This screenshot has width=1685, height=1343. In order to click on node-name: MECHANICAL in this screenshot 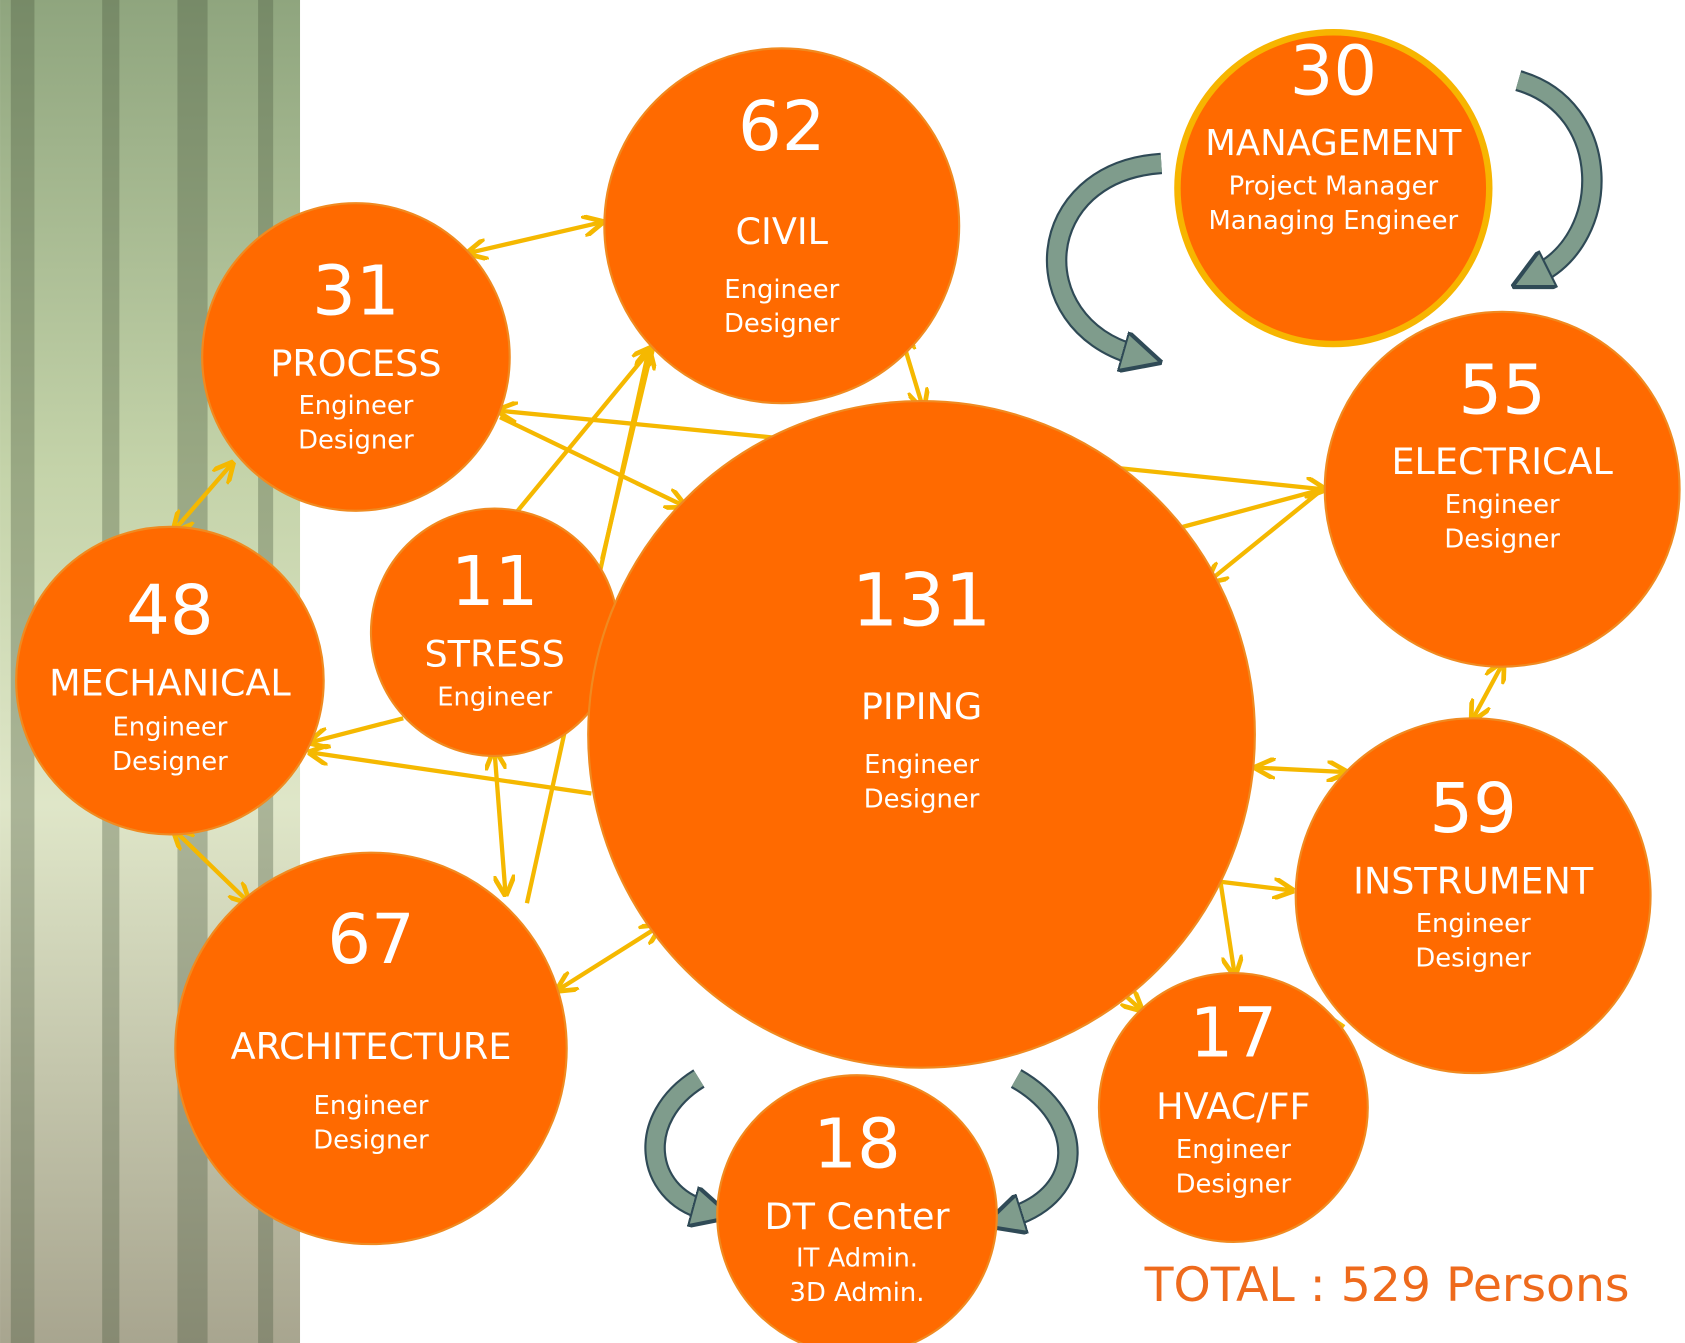, I will do `click(170, 682)`.